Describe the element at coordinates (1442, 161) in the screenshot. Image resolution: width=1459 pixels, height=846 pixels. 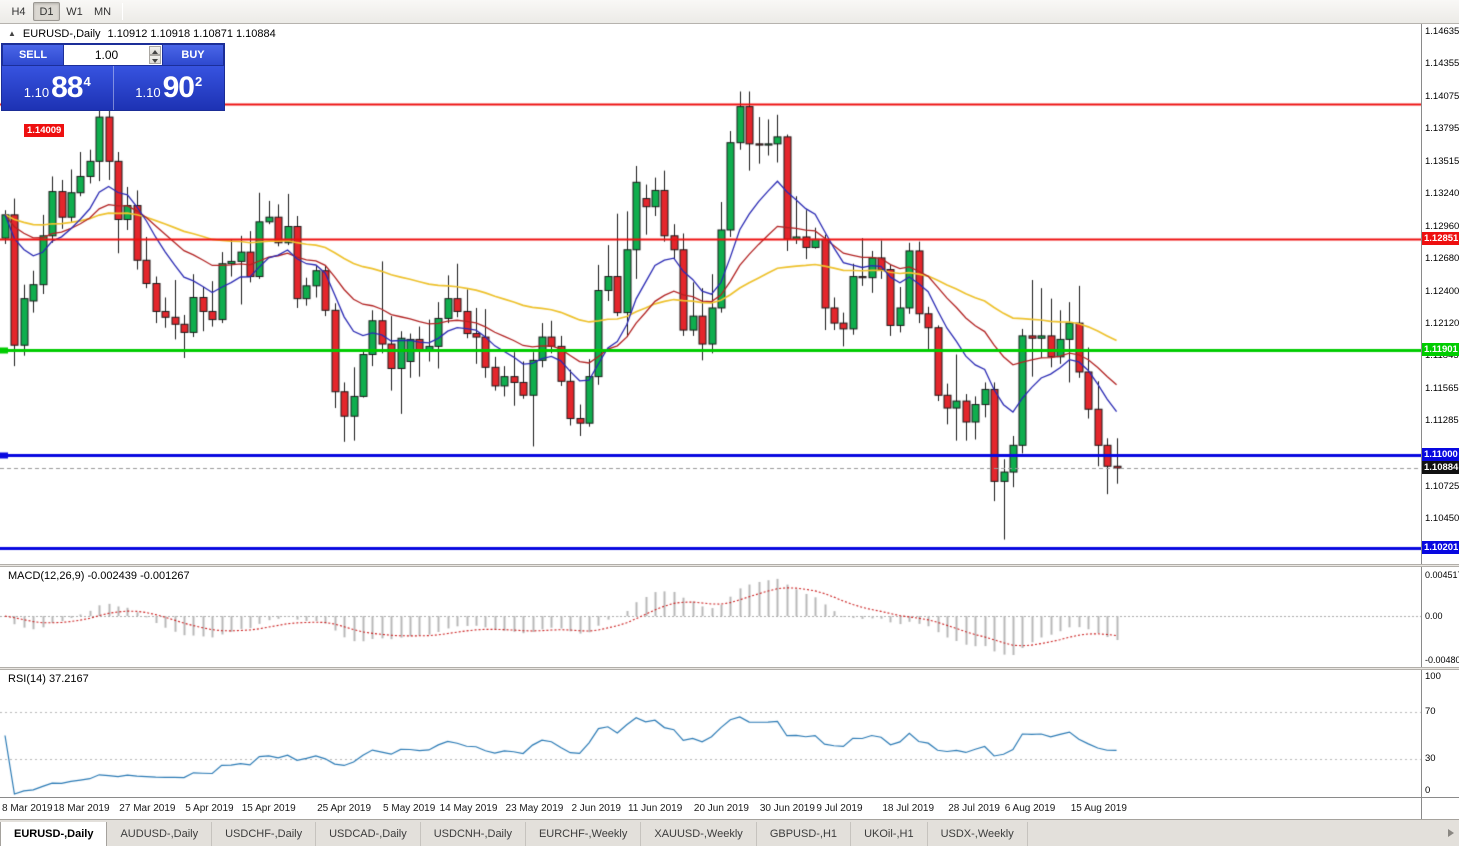
I see `price-axis-label: 1.13515` at that location.